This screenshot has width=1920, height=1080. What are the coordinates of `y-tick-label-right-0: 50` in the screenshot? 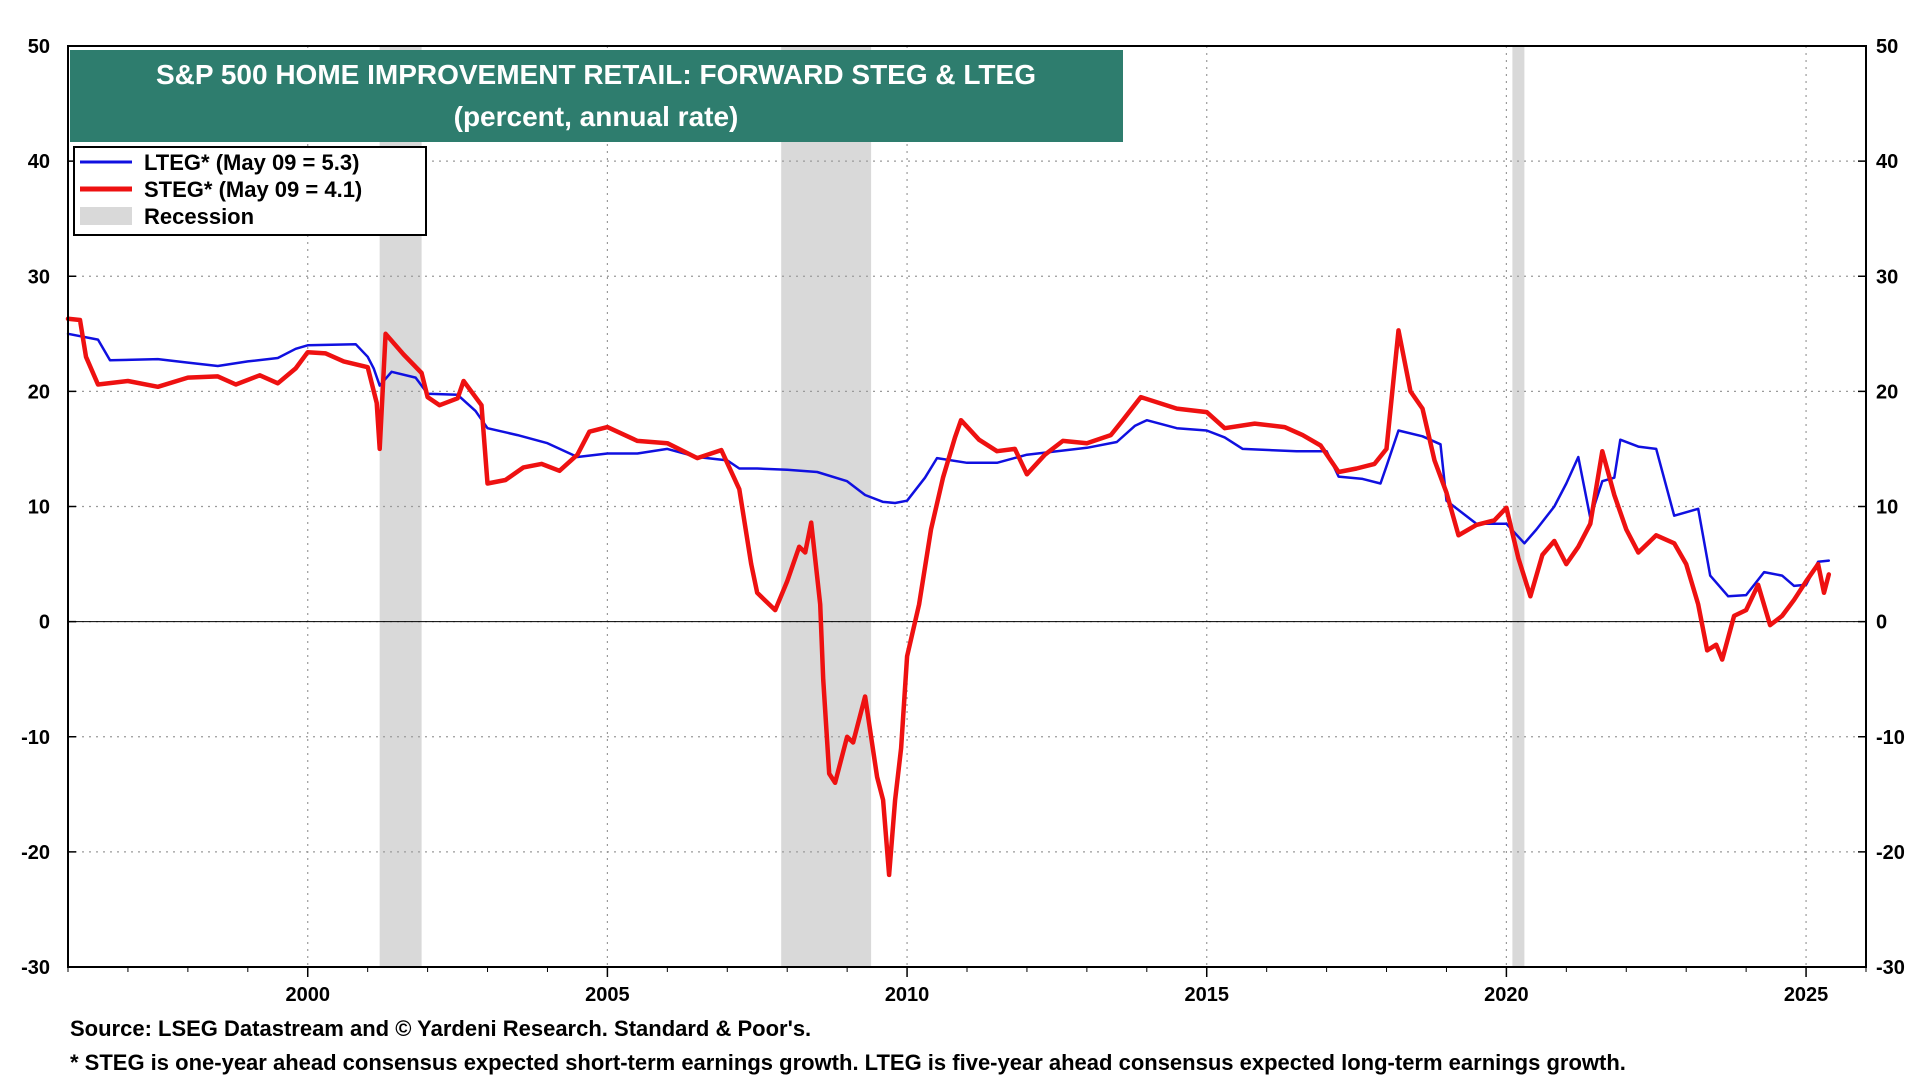 It's located at (1887, 47).